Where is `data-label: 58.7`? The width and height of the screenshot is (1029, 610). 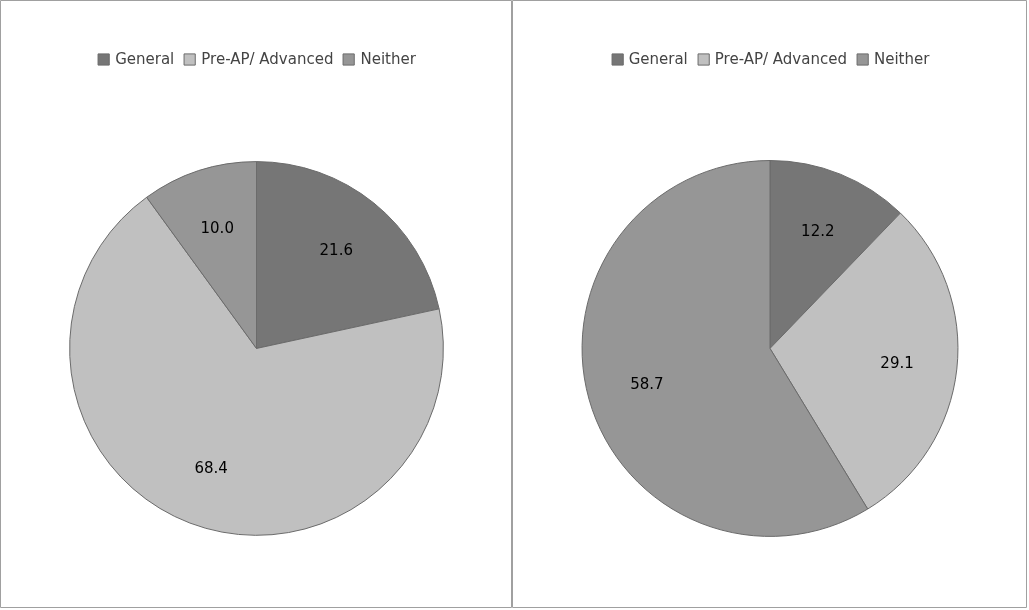 data-label: 58.7 is located at coordinates (647, 383).